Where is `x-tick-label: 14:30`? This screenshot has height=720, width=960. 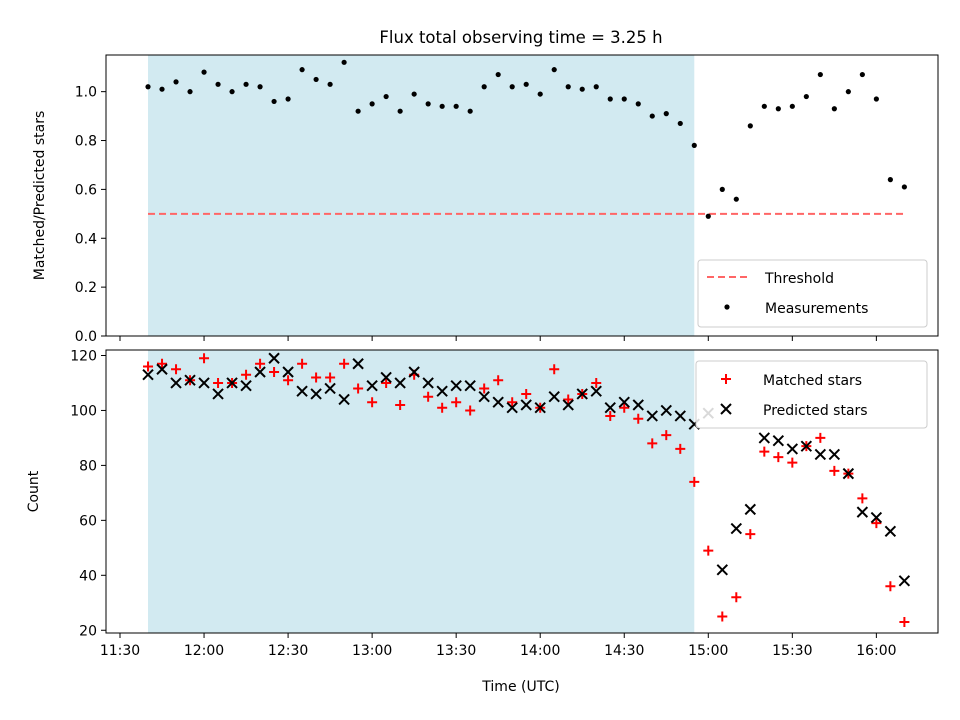
x-tick-label: 14:30 is located at coordinates (624, 651).